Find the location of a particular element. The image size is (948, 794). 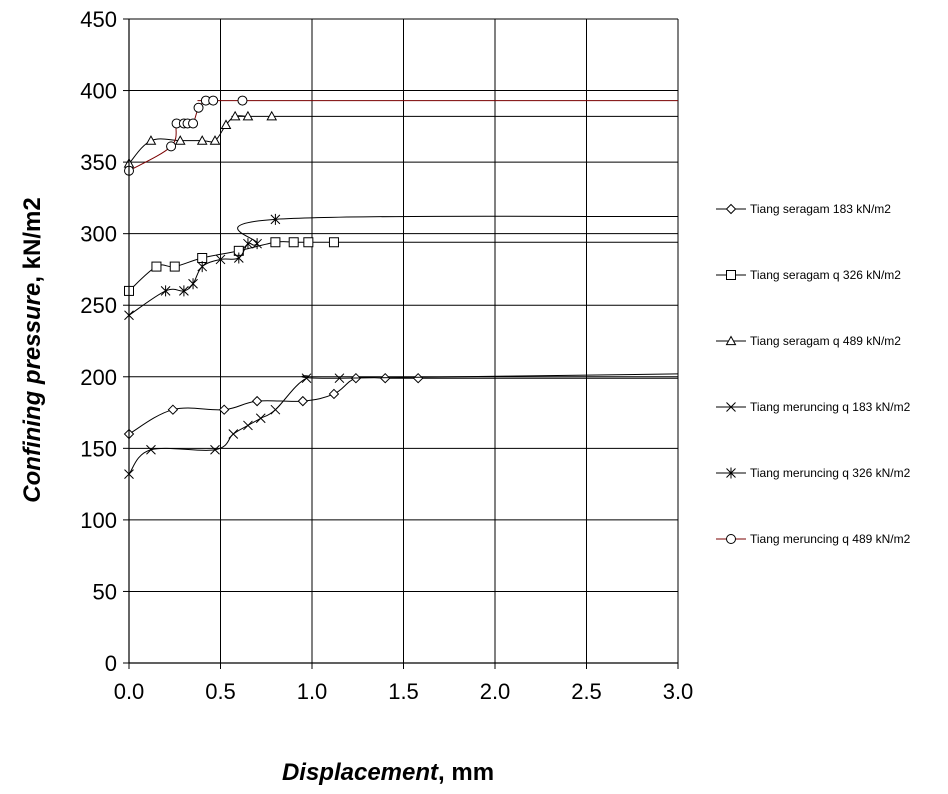

x-tick-label: 0.0 is located at coordinates (129, 691).